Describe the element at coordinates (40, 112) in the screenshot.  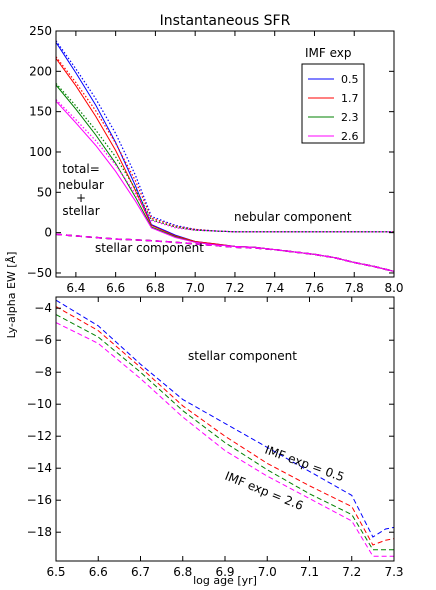
I see `top-ytick-label: 150` at that location.